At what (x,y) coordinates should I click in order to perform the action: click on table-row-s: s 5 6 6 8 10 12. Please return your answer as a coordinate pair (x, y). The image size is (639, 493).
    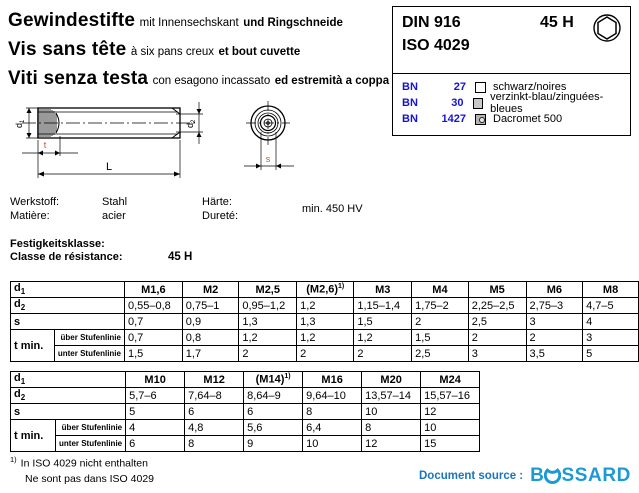
    Looking at the image, I should click on (245, 411).